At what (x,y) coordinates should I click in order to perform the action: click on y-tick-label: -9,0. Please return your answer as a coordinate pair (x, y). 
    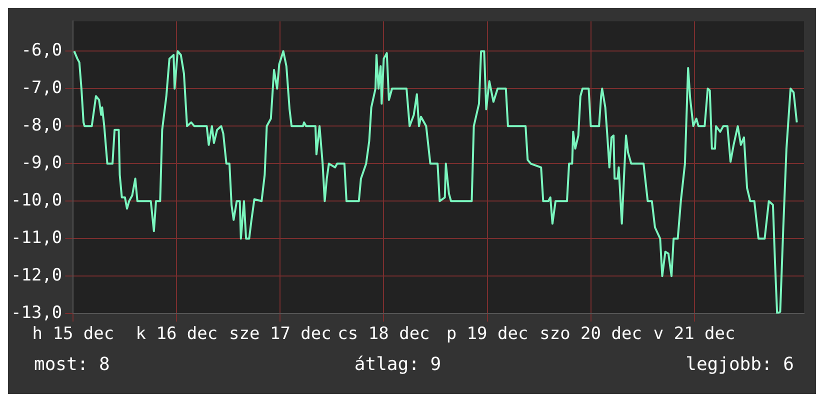
    Looking at the image, I should click on (41, 163).